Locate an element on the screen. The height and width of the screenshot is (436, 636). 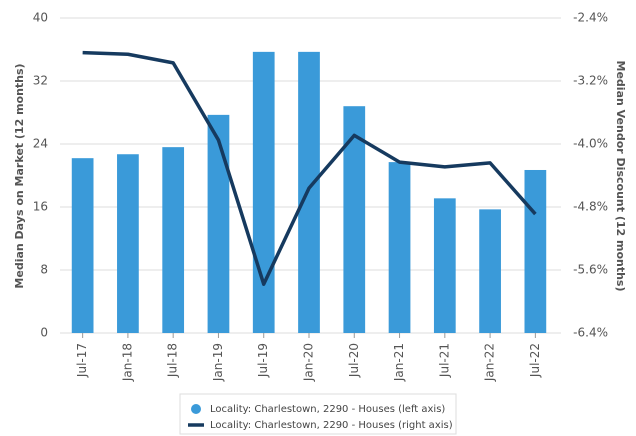
x-tick-label: Jan-18 is located at coordinates (127, 362).